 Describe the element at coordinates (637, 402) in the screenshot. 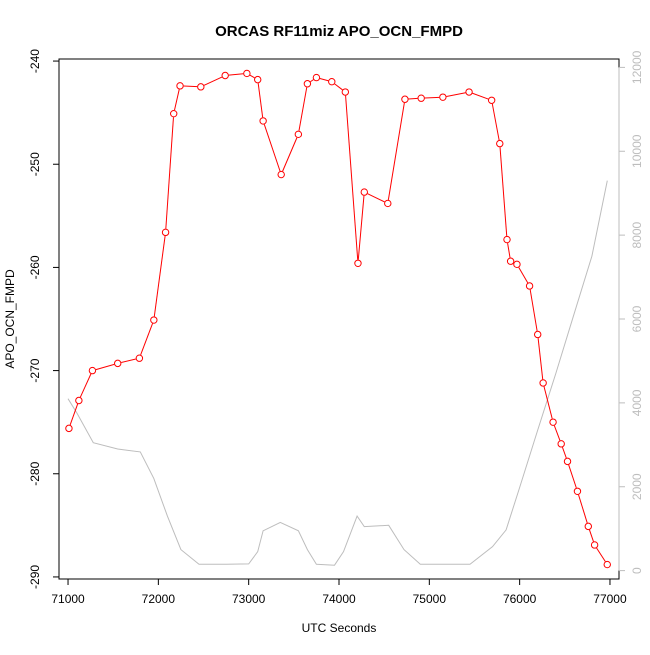

I see `y2-tick-label: 4000` at that location.